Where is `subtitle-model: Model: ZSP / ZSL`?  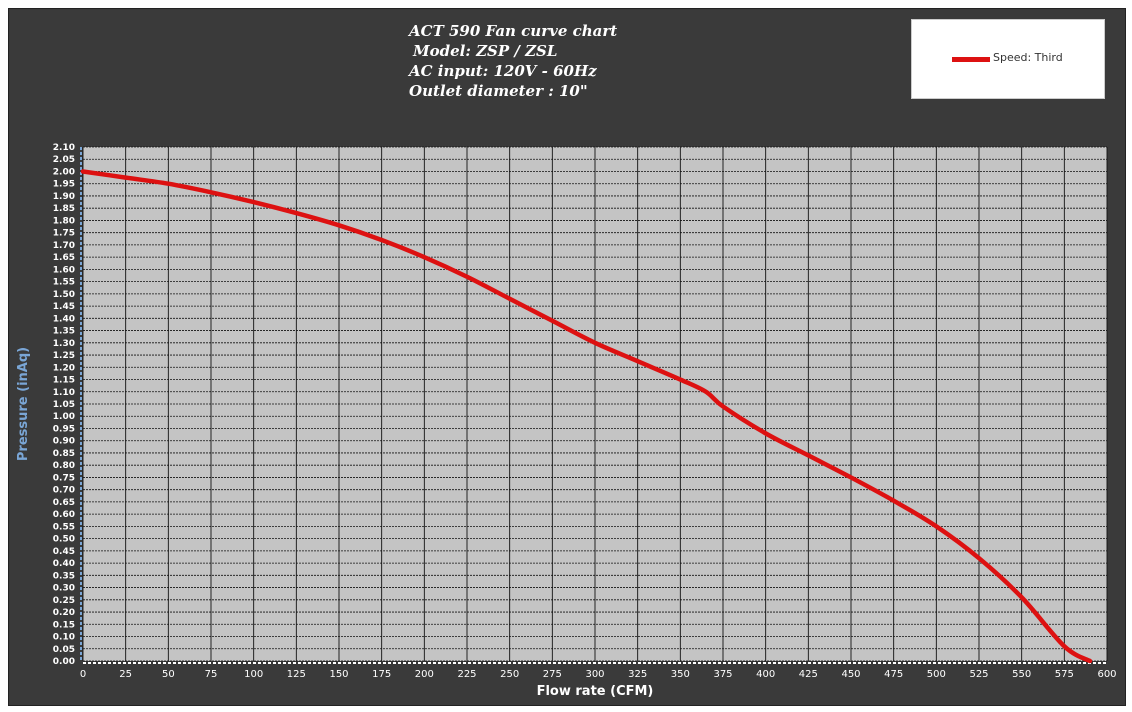 subtitle-model: Model: ZSP / ZSL is located at coordinates (485, 51).